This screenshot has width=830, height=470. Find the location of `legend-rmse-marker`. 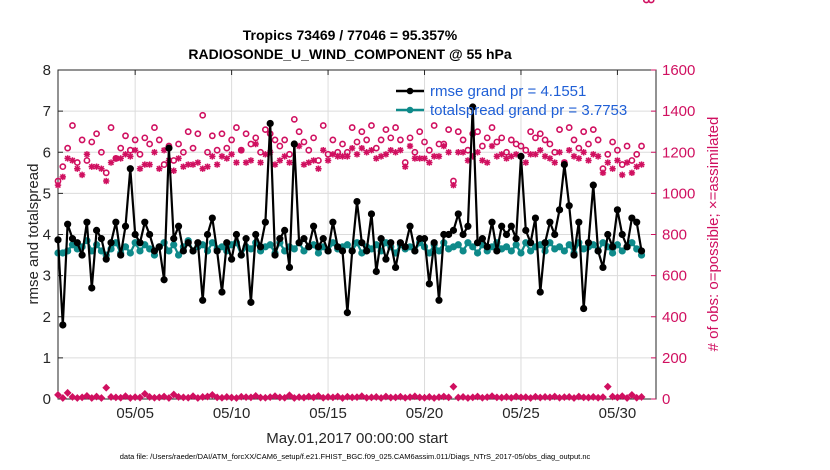

legend-rmse-marker is located at coordinates (410, 91).